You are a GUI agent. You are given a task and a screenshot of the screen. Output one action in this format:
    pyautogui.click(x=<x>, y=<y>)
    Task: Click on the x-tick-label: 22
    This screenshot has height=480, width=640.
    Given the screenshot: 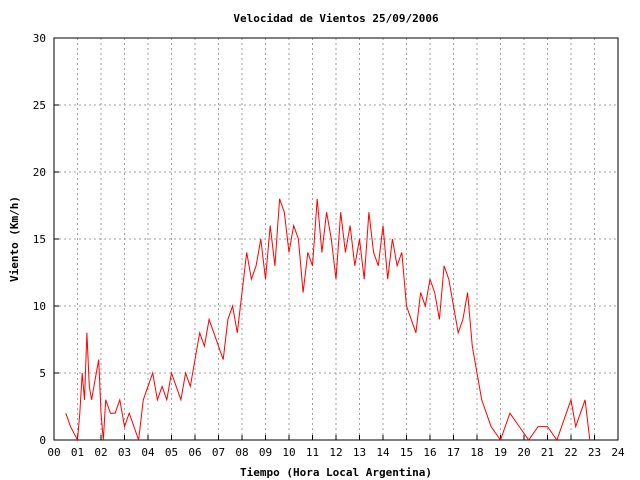 What is the action you would take?
    pyautogui.click(x=570, y=452)
    